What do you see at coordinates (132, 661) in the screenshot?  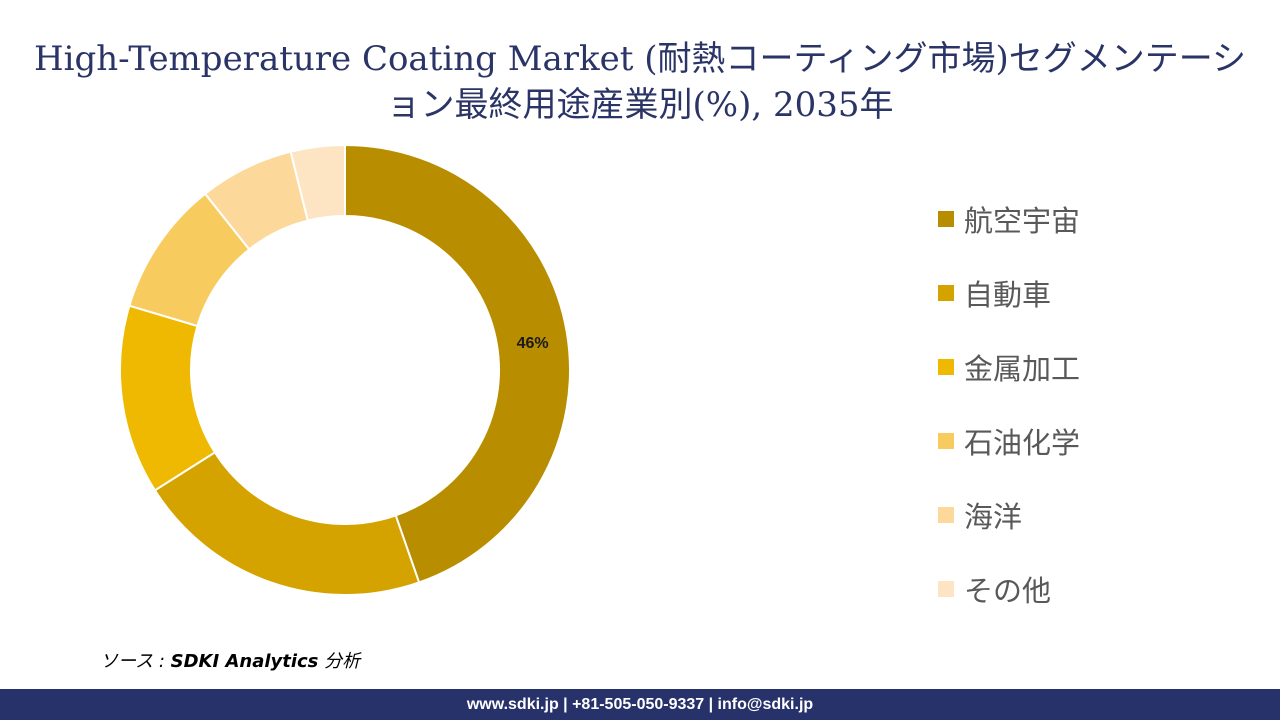 I see `source-prefix: ソース :` at bounding box center [132, 661].